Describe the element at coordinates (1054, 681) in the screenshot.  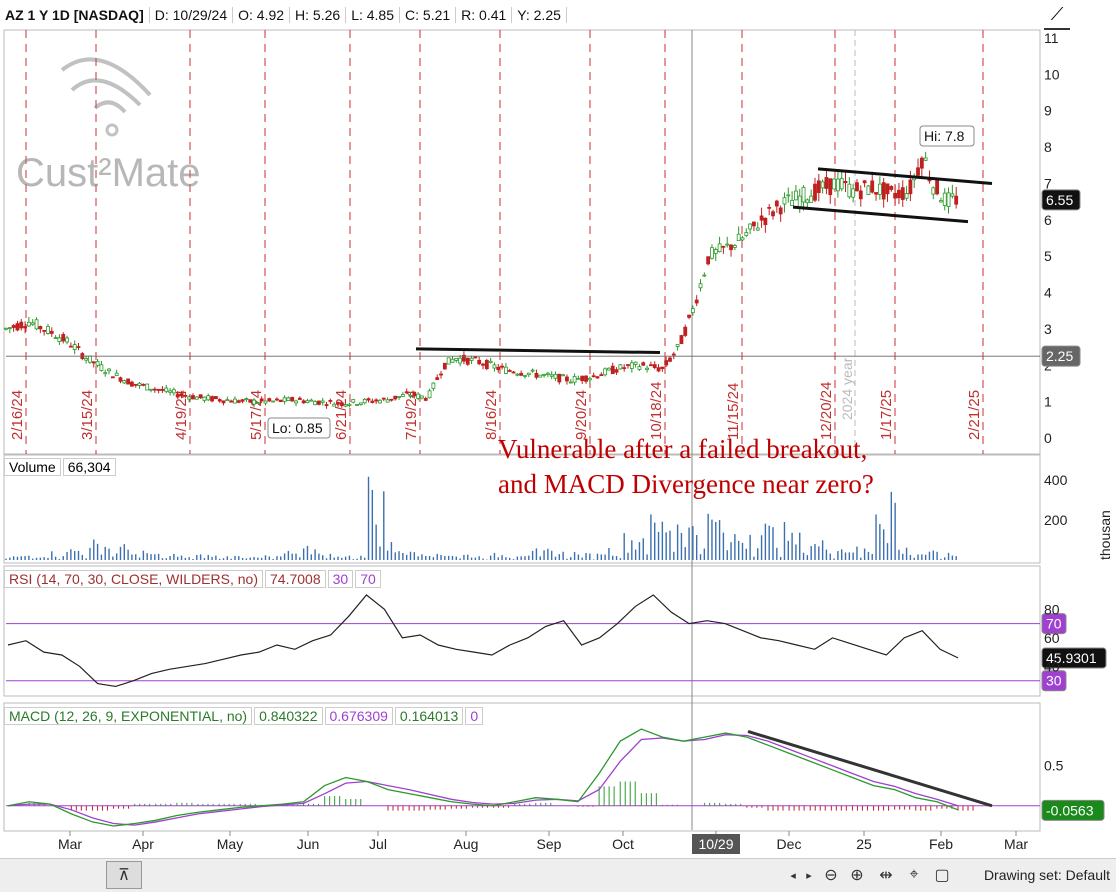
I see `rsi-30-tag: 30` at that location.